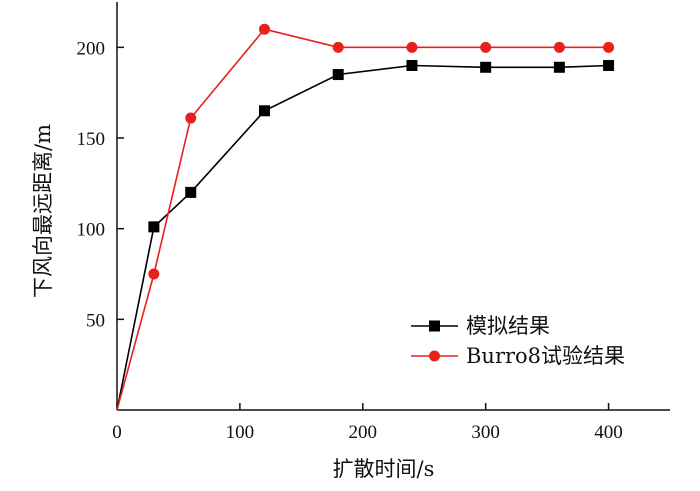 The width and height of the screenshot is (700, 491). Describe the element at coordinates (95, 320) in the screenshot. I see `y-tick-label: 50` at that location.